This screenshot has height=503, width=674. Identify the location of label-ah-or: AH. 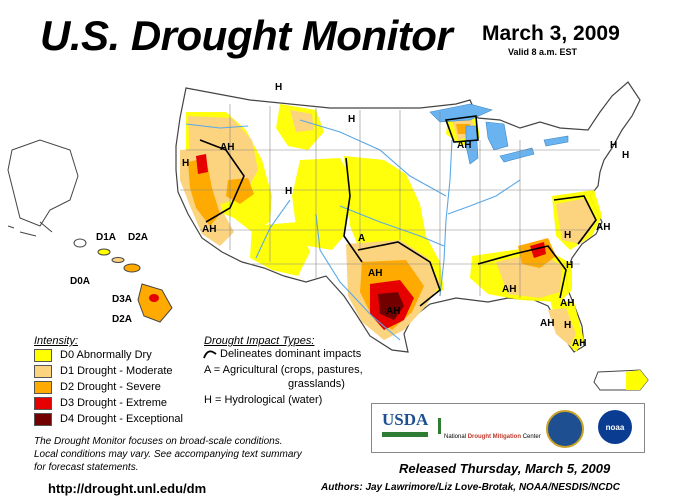
(227, 147).